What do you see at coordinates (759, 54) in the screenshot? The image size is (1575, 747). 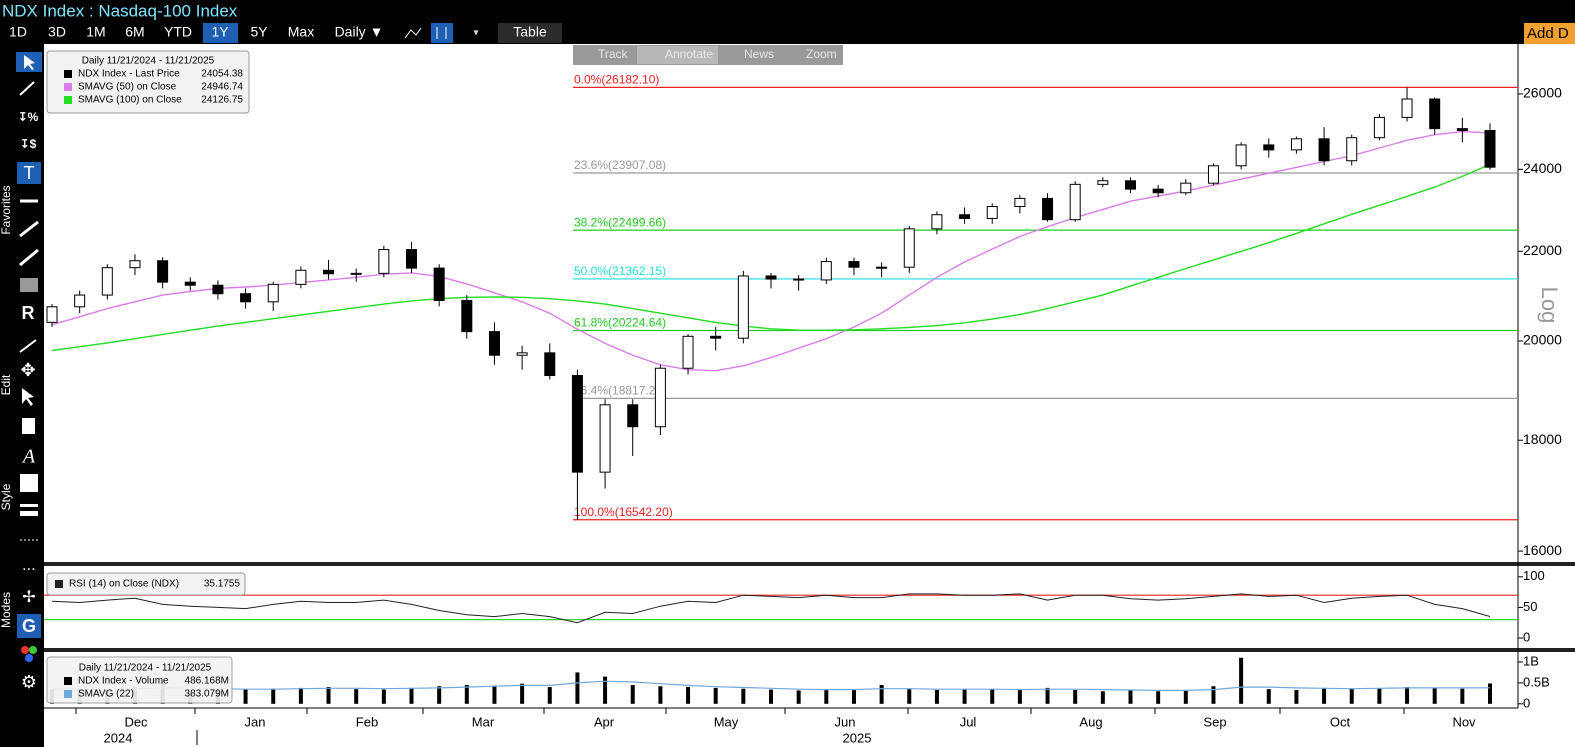 I see `chart-tool: News` at bounding box center [759, 54].